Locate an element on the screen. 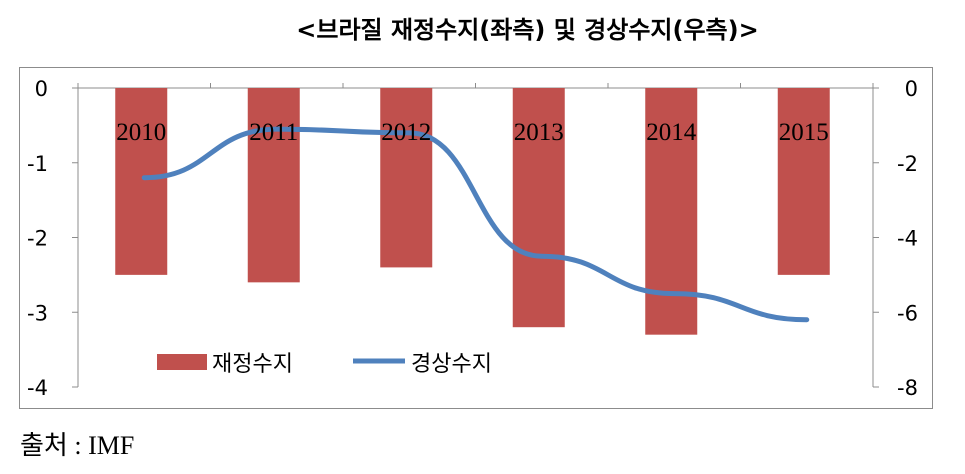  x-category-label: 2014 is located at coordinates (671, 132).